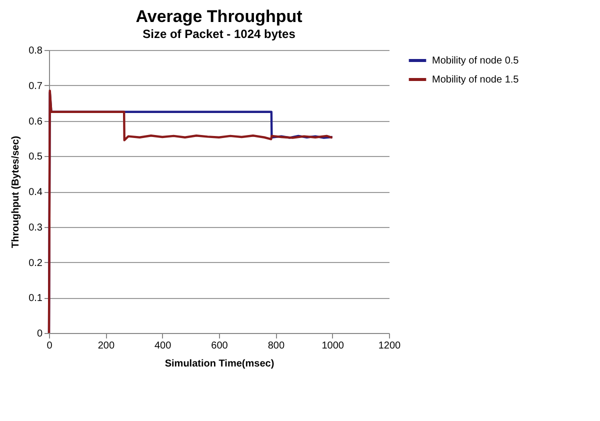 The width and height of the screenshot is (600, 421). What do you see at coordinates (35, 86) in the screenshot?
I see `y-tick-label: 0.7` at bounding box center [35, 86].